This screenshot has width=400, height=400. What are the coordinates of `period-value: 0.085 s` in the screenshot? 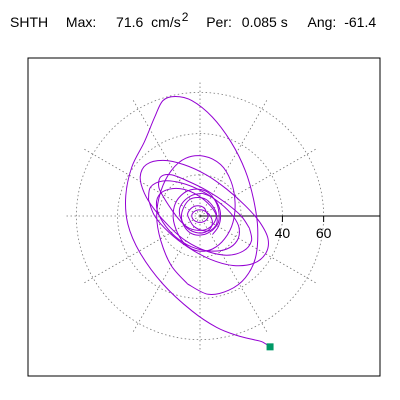 It's located at (264, 22).